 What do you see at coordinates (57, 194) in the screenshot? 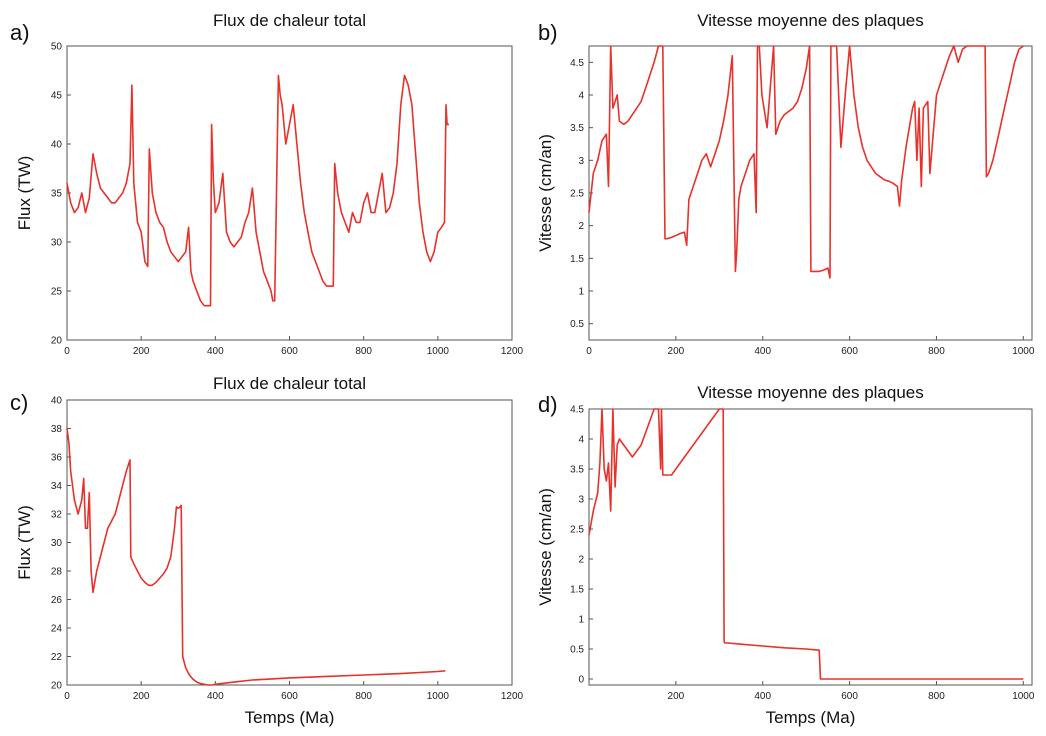
I see `y-tick-label: 35` at bounding box center [57, 194].